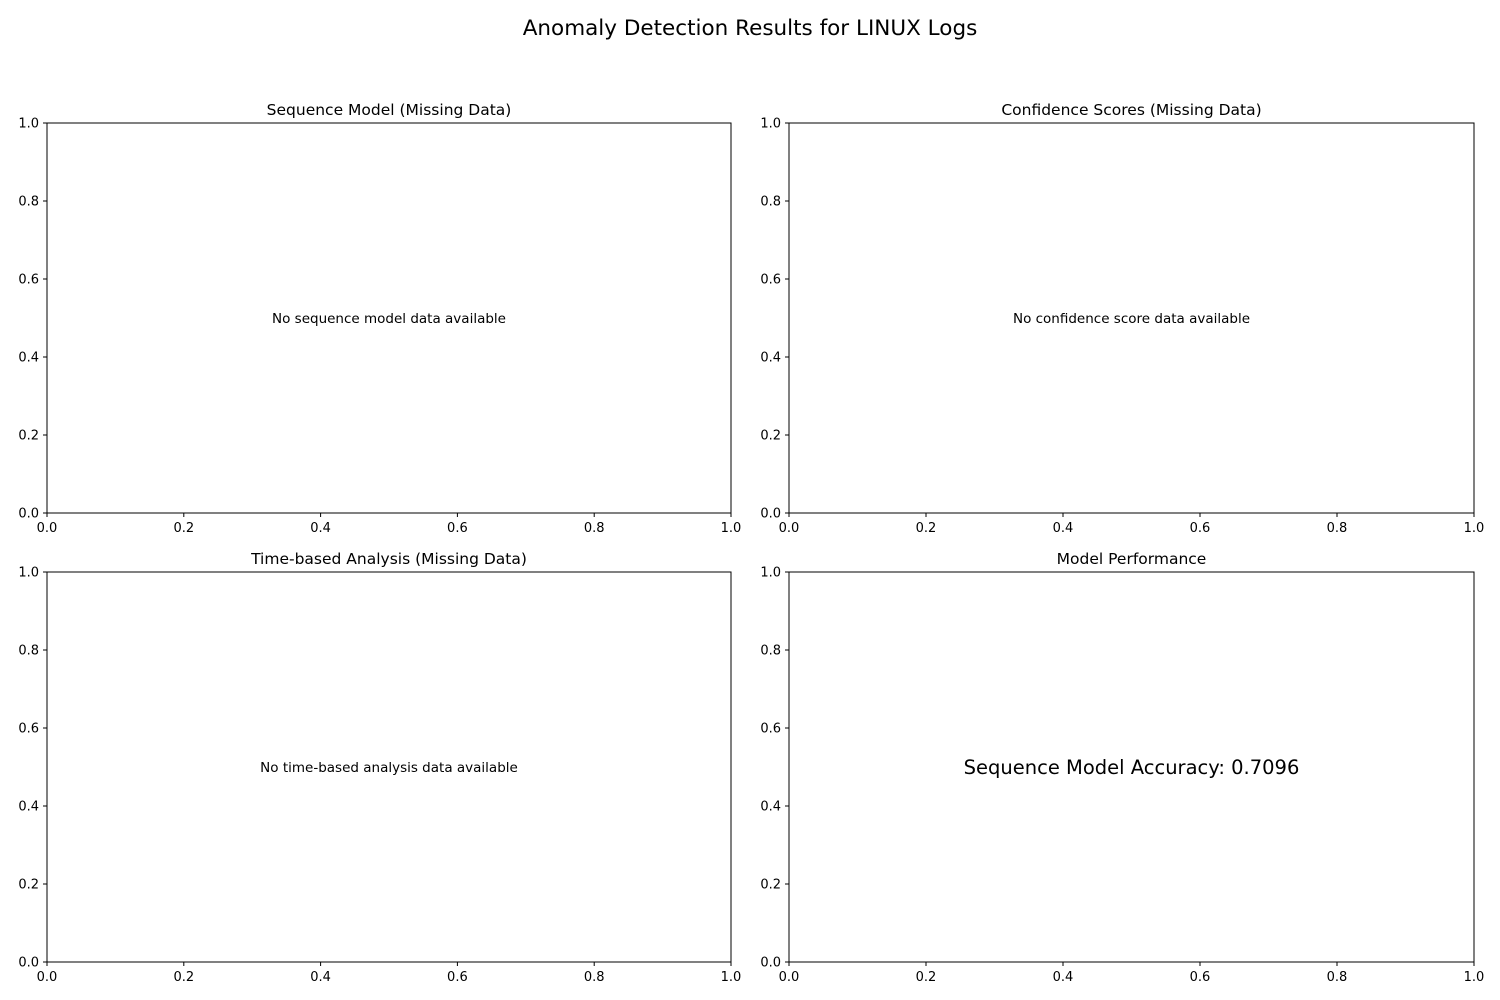 This screenshot has width=1500, height=1000. I want to click on annotation-text: Sequence Model Accuracy: 0.7096, so click(1132, 767).